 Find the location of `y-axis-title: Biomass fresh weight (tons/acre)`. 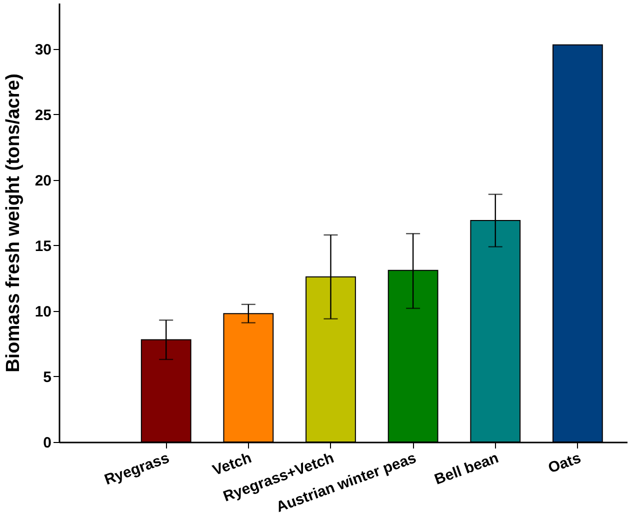

y-axis-title: Biomass fresh weight (tons/acre) is located at coordinates (13, 223).